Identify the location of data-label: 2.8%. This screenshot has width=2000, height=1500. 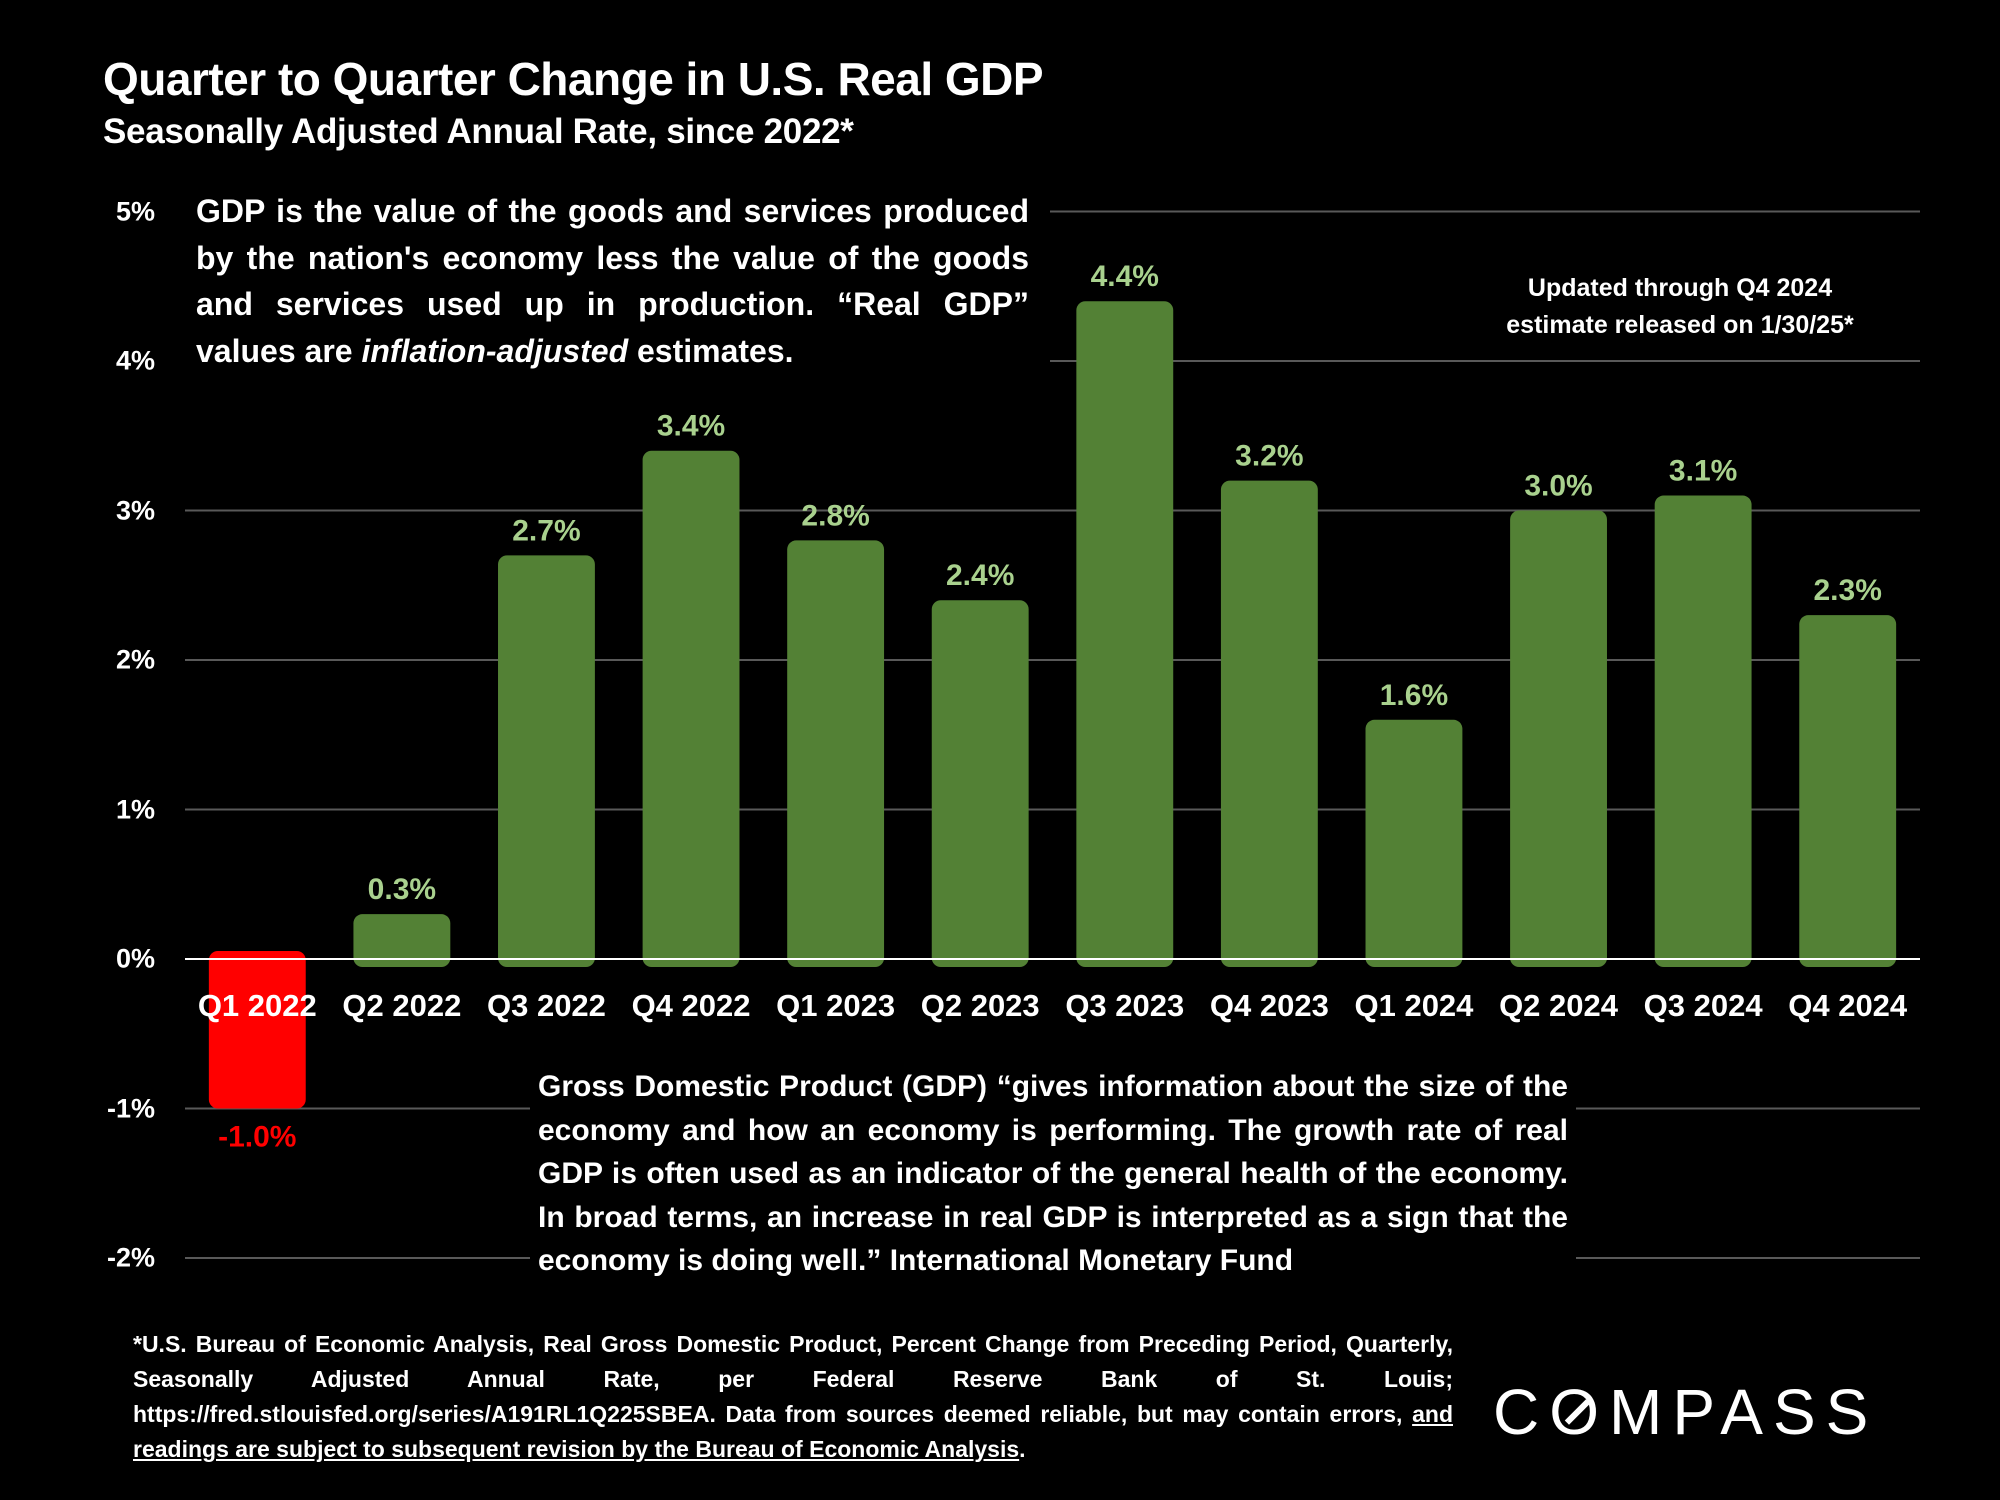
(835, 515).